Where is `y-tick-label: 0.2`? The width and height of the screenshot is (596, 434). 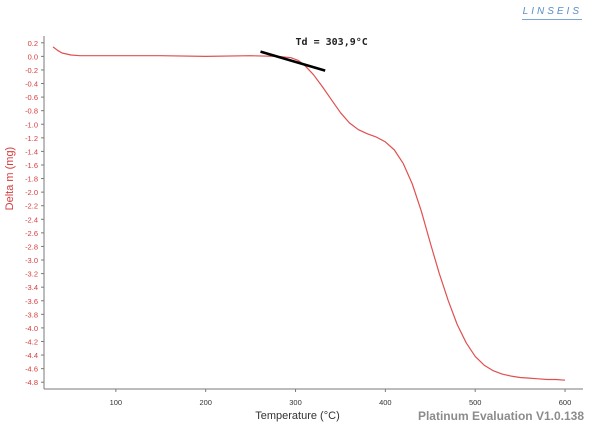
y-tick-label: 0.2 is located at coordinates (33, 43).